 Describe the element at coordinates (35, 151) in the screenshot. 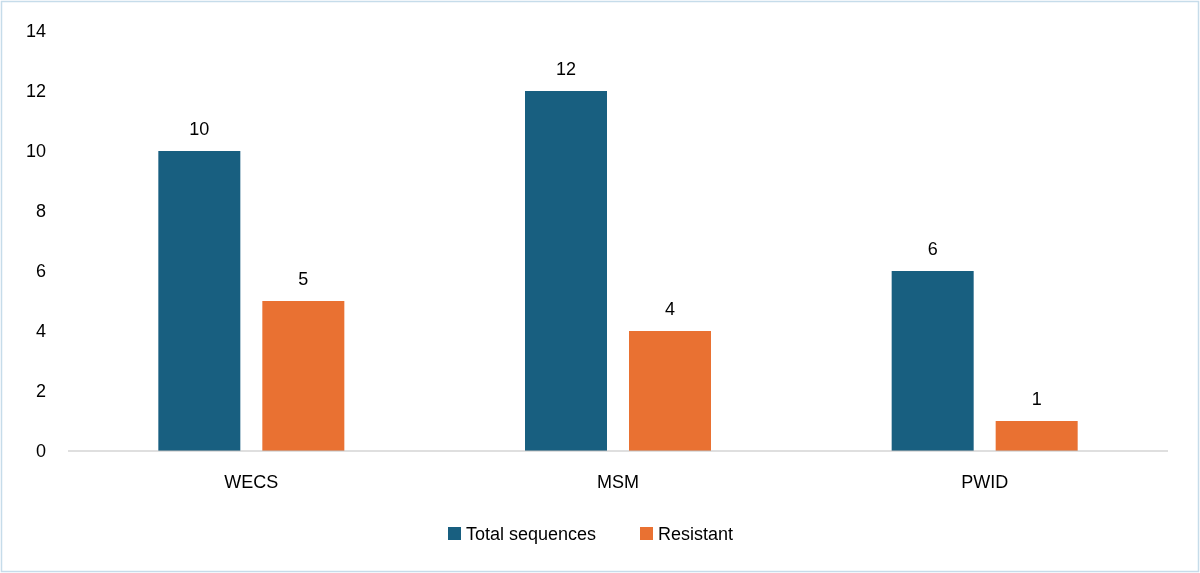

I see `y-tick-label: 10` at that location.